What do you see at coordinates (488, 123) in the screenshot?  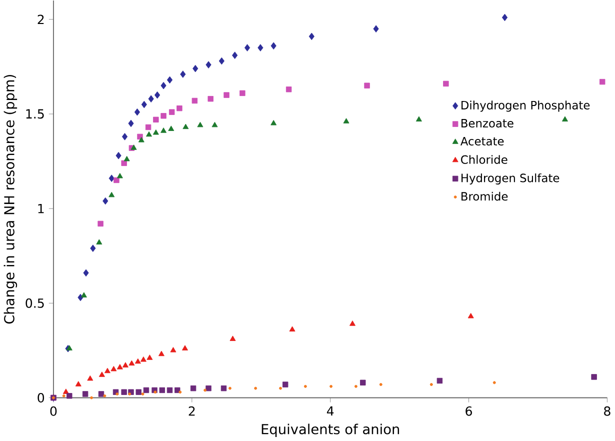 I see `legend-label: Benzoate` at bounding box center [488, 123].